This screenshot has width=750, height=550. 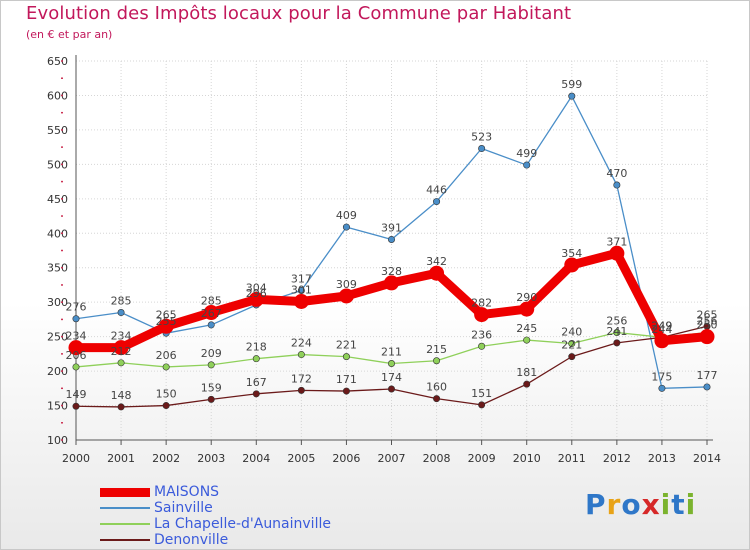 I want to click on data-label-denonville: 148, so click(x=121, y=395).